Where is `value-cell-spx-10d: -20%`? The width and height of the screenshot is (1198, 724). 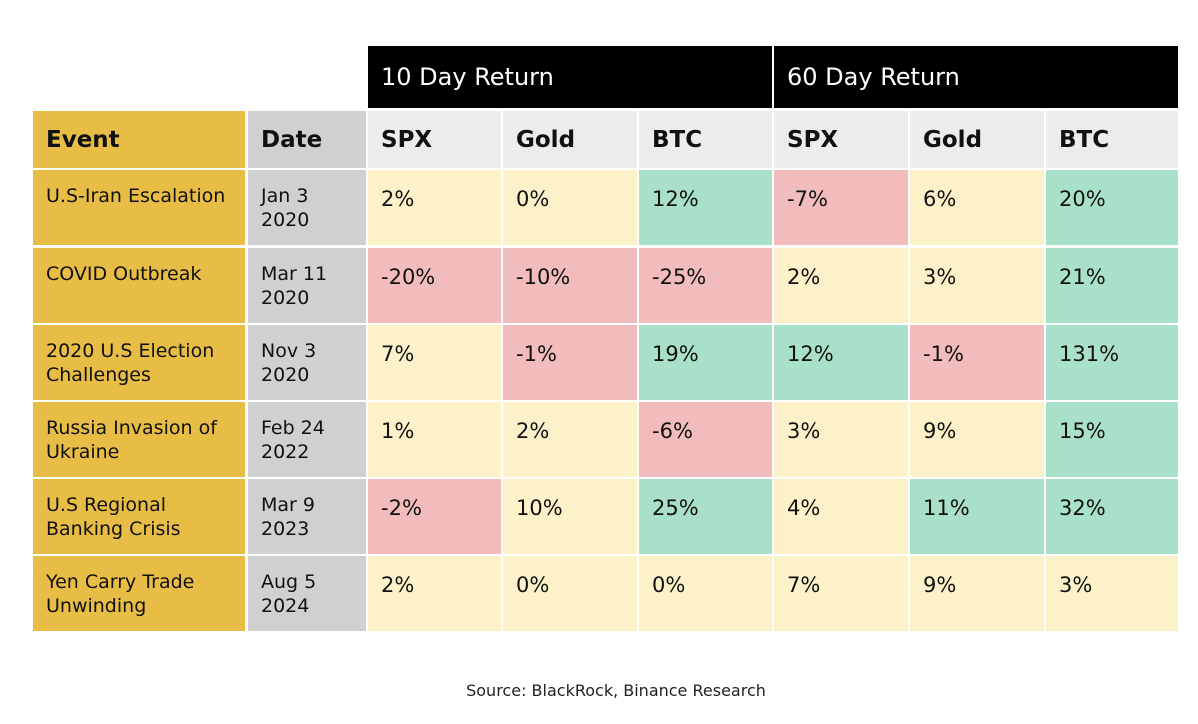
value-cell-spx-10d: -20% is located at coordinates (434, 285).